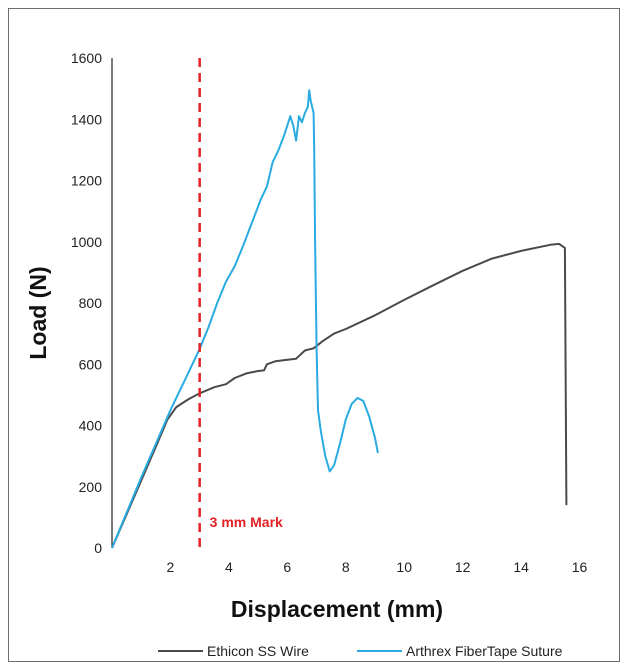  What do you see at coordinates (580, 567) in the screenshot?
I see `x-tick-label: 16` at bounding box center [580, 567].